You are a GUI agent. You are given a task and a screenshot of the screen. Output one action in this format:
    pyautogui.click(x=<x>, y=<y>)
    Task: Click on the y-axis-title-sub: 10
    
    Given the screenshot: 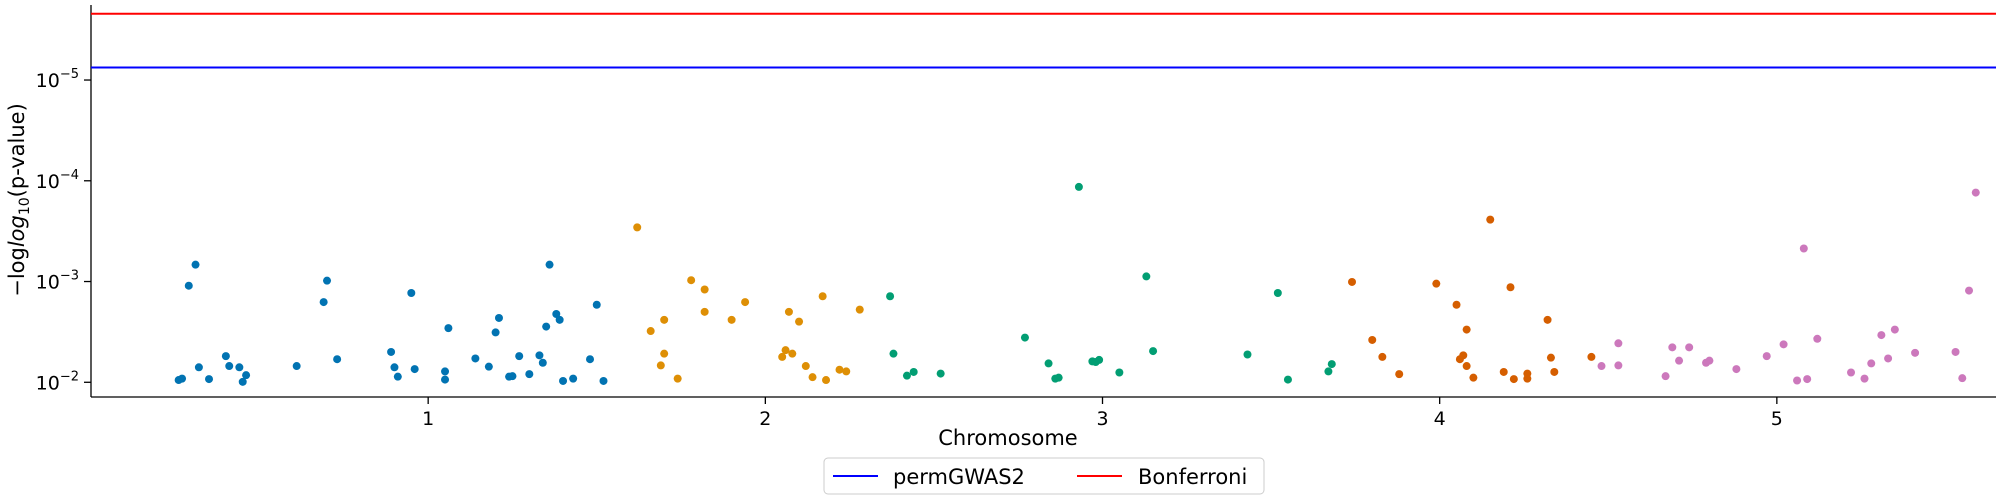 What is the action you would take?
    pyautogui.click(x=25, y=206)
    